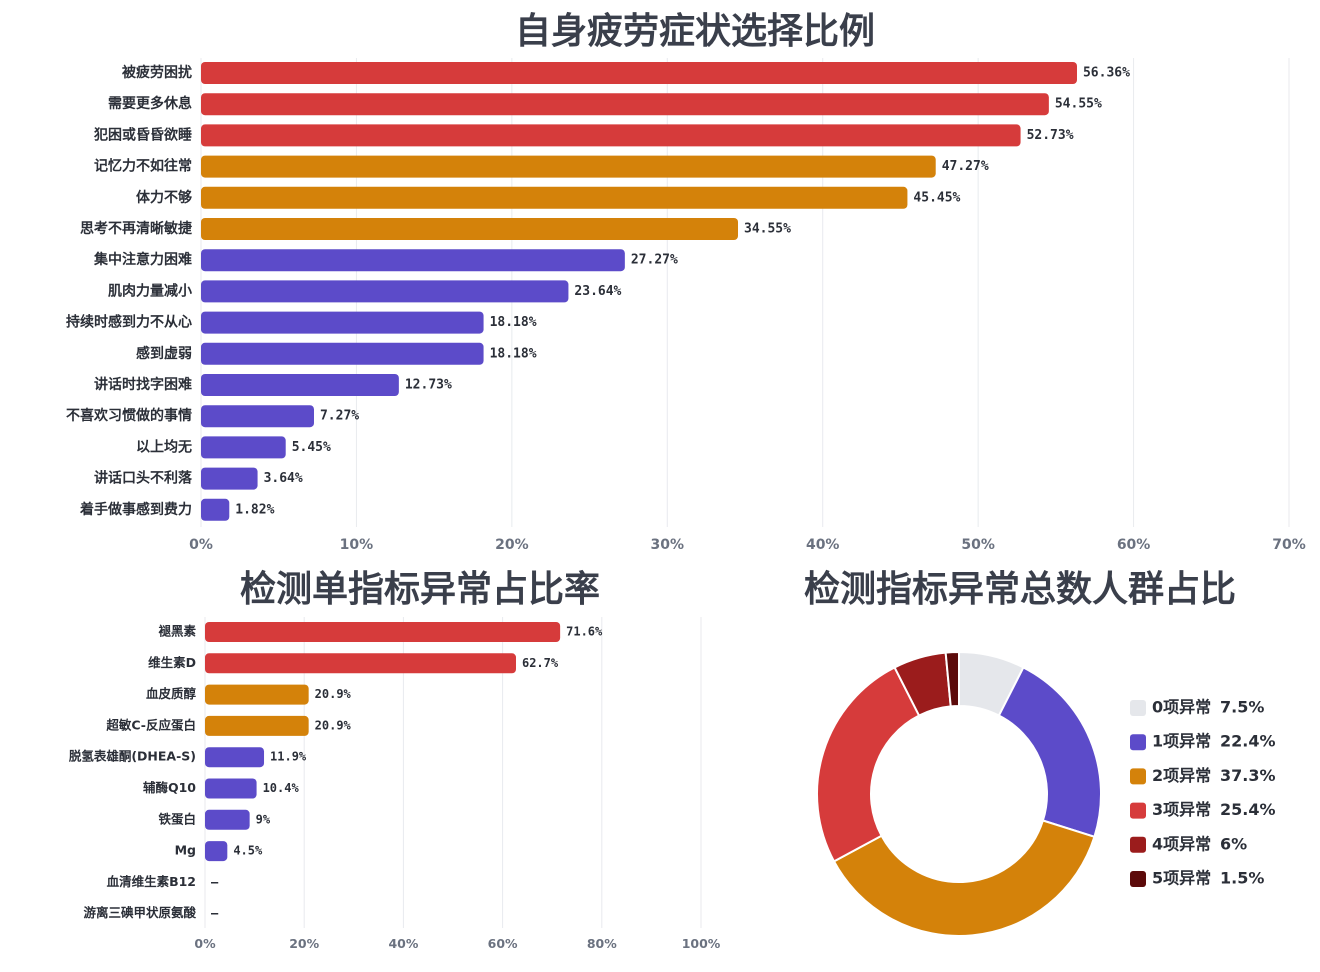 Image resolution: width=1320 pixels, height=972 pixels. What do you see at coordinates (142, 134) in the screenshot?
I see `category-label: 犯困或昏昏欲睡` at bounding box center [142, 134].